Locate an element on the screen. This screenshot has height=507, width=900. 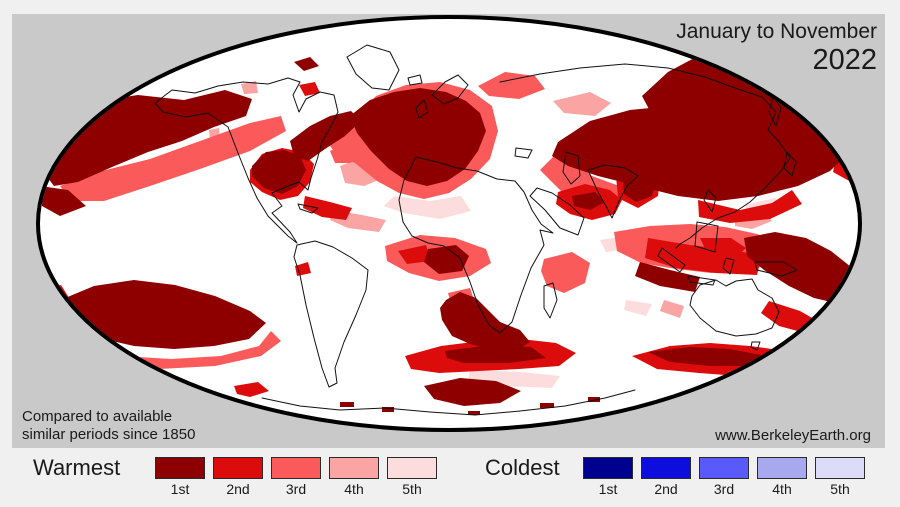
coldest-swatch-label-2nd: 2nd is located at coordinates (666, 489).